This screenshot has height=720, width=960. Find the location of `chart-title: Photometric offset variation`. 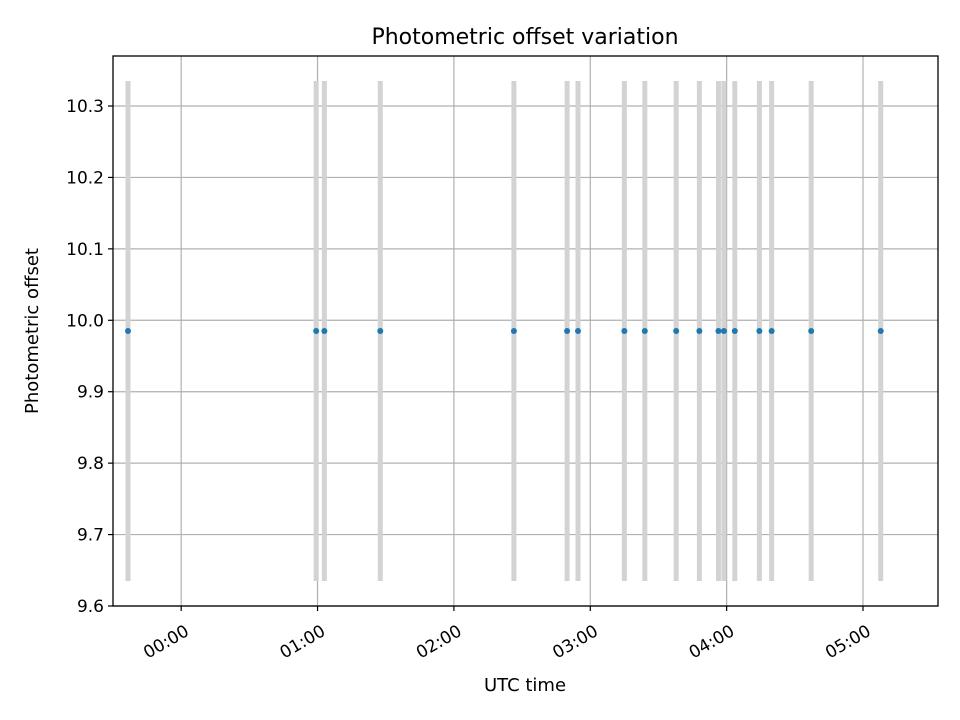

chart-title: Photometric offset variation is located at coordinates (524, 37).